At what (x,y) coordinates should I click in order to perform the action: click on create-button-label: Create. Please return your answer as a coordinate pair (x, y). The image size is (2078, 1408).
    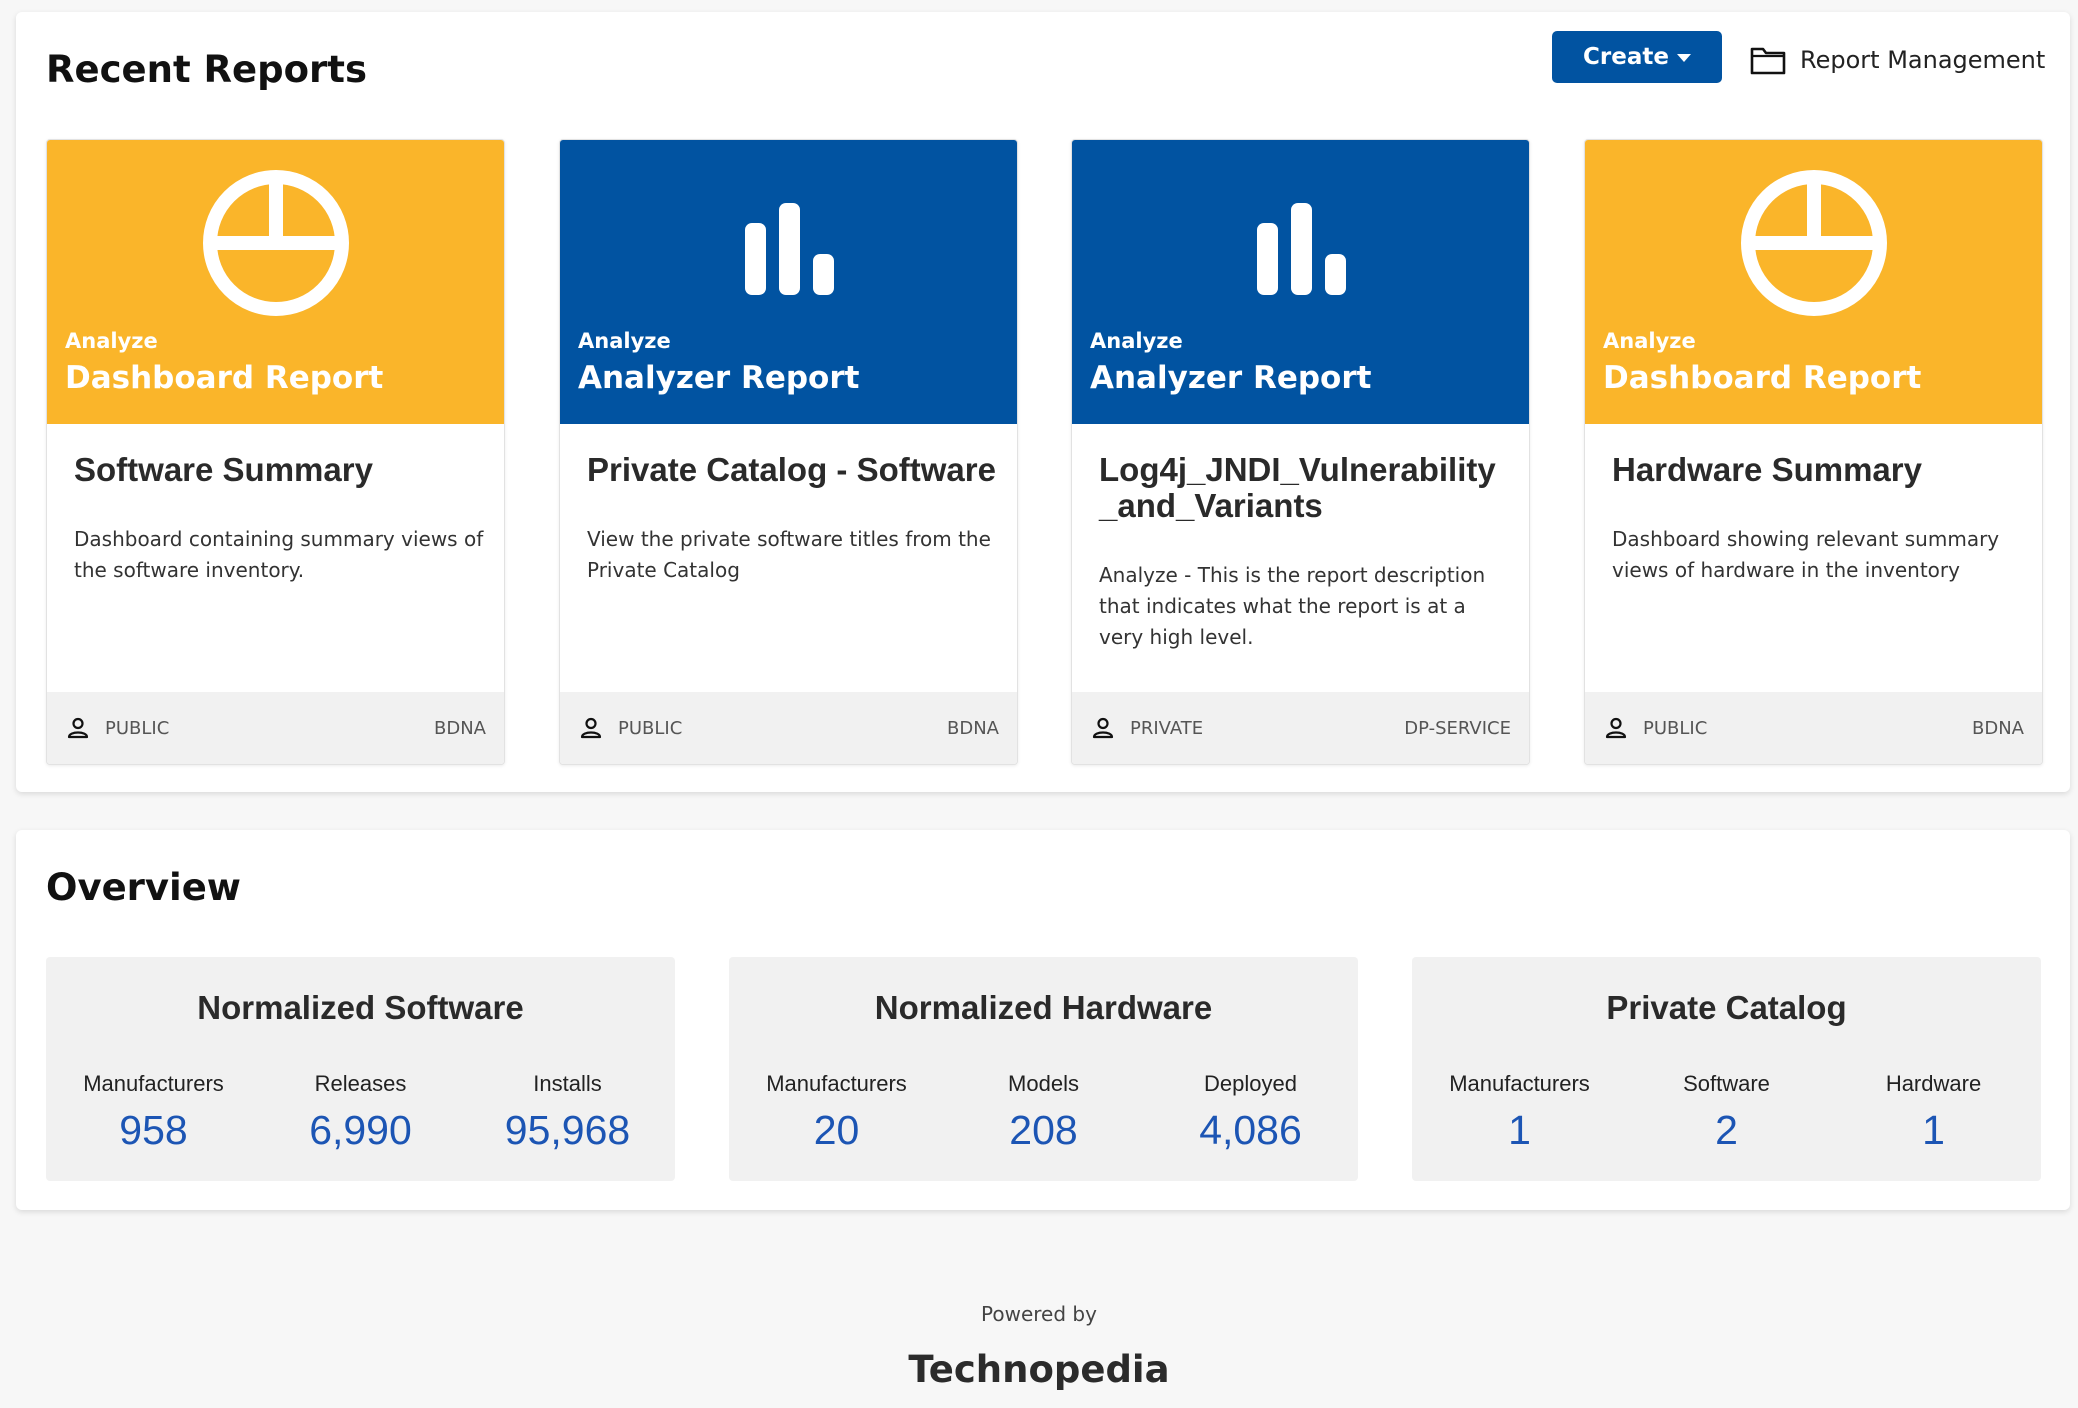
    Looking at the image, I should click on (1626, 57).